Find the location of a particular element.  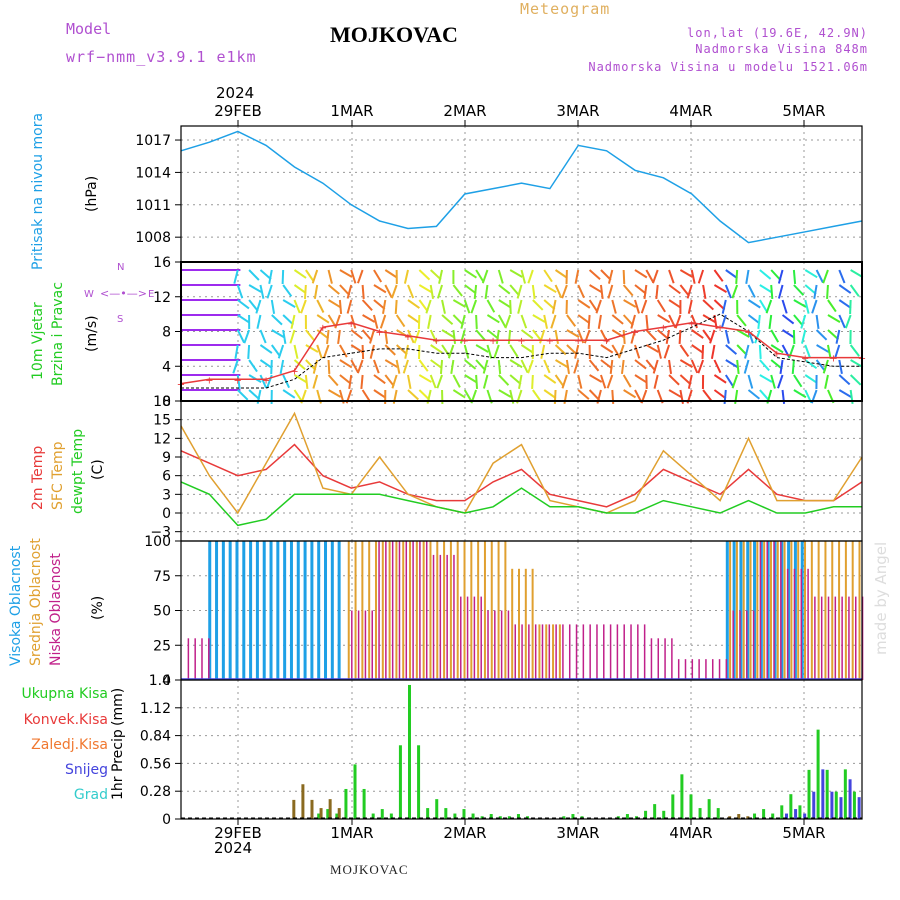

y-tick-label: 12 is located at coordinates (162, 298).